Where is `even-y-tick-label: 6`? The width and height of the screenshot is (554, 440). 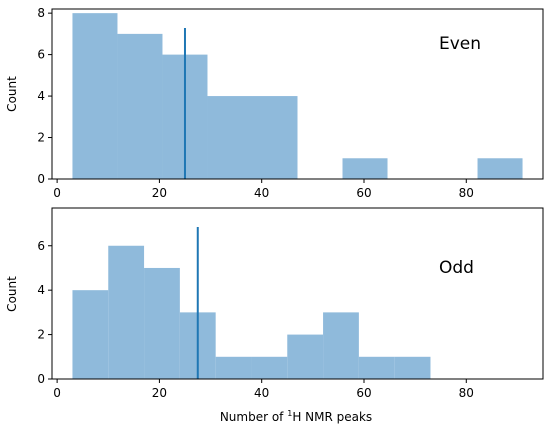 even-y-tick-label: 6 is located at coordinates (41, 55).